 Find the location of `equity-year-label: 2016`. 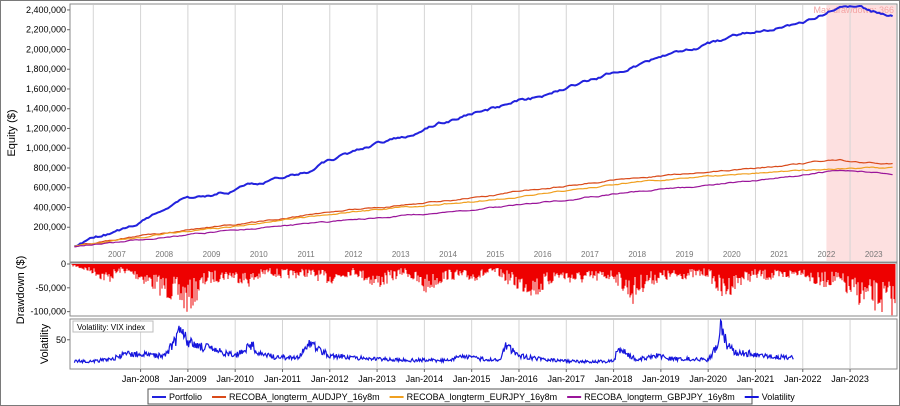

equity-year-label: 2016 is located at coordinates (543, 254).